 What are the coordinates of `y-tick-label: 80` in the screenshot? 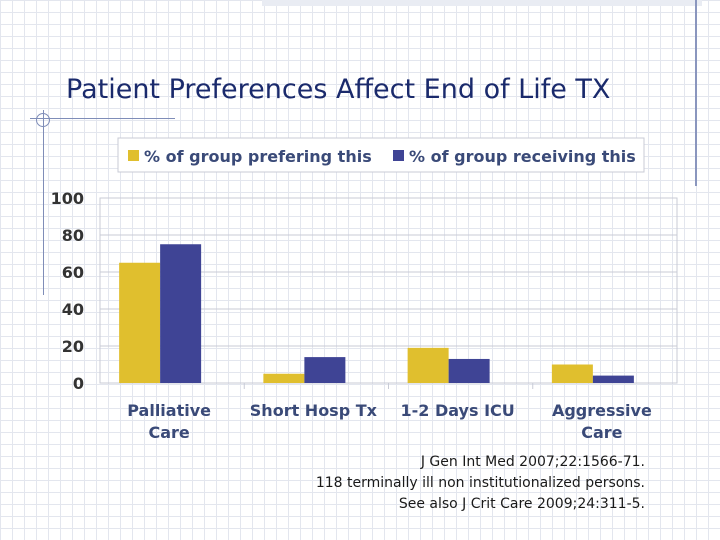 It's located at (73, 235).